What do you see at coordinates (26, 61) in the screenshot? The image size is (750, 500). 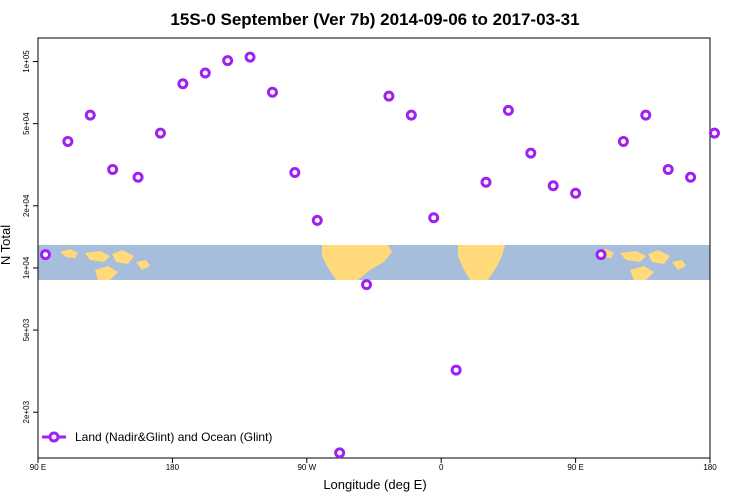 I see `y-tick-label: 1e+05` at bounding box center [26, 61].